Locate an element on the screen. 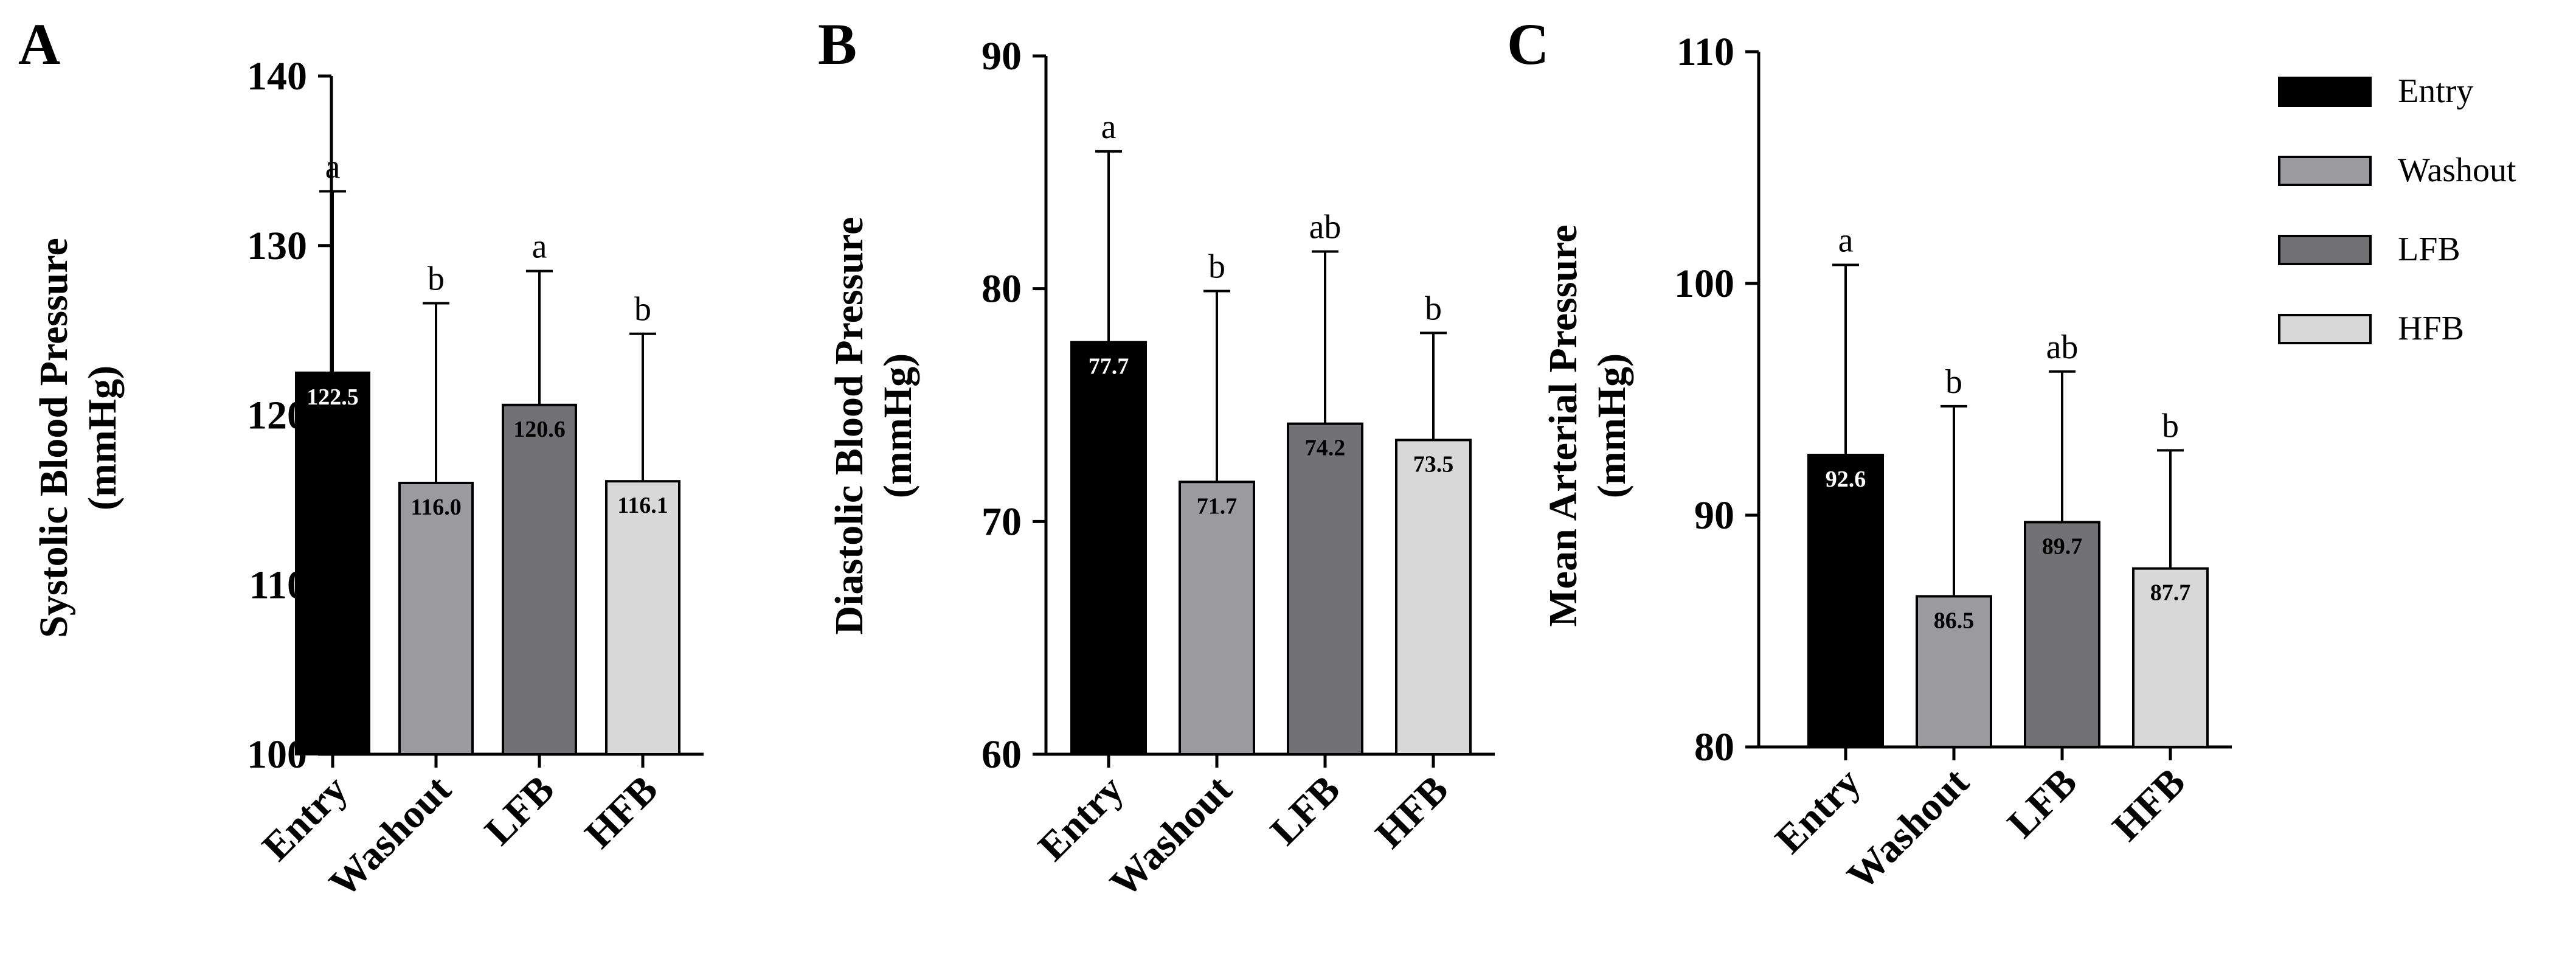 Image resolution: width=2576 pixels, height=972 pixels. bar-value-label: 120.6 is located at coordinates (539, 429).